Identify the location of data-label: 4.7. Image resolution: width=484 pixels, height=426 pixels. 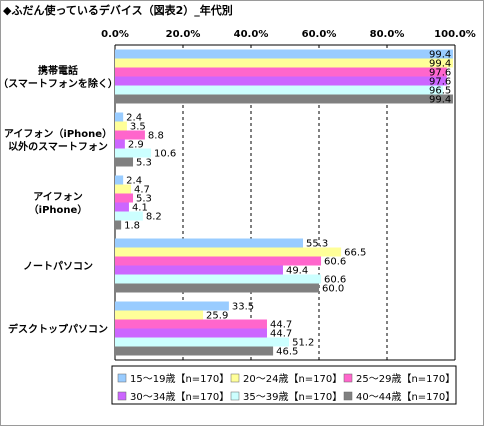
(142, 190).